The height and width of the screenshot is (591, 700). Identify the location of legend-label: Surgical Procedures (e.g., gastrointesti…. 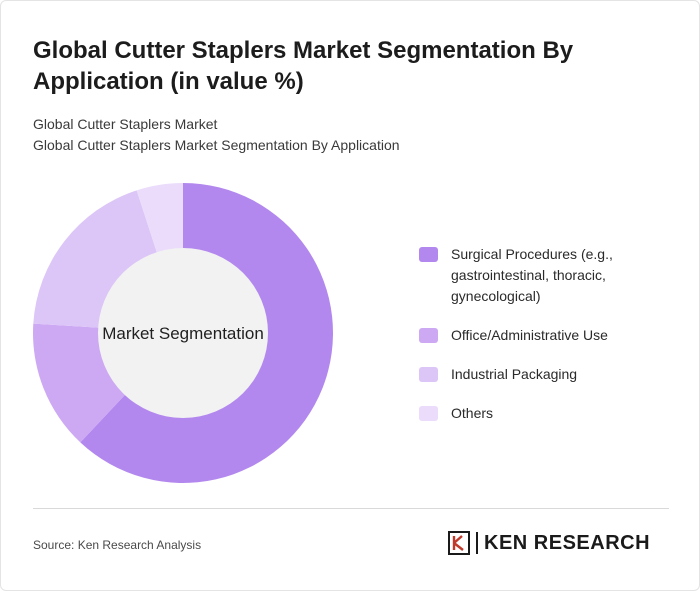
(532, 275).